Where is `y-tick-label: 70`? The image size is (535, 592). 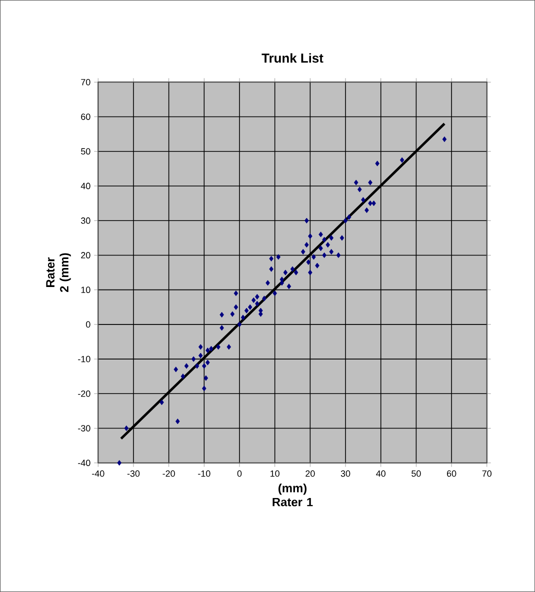
y-tick-label: 70 is located at coordinates (85, 82).